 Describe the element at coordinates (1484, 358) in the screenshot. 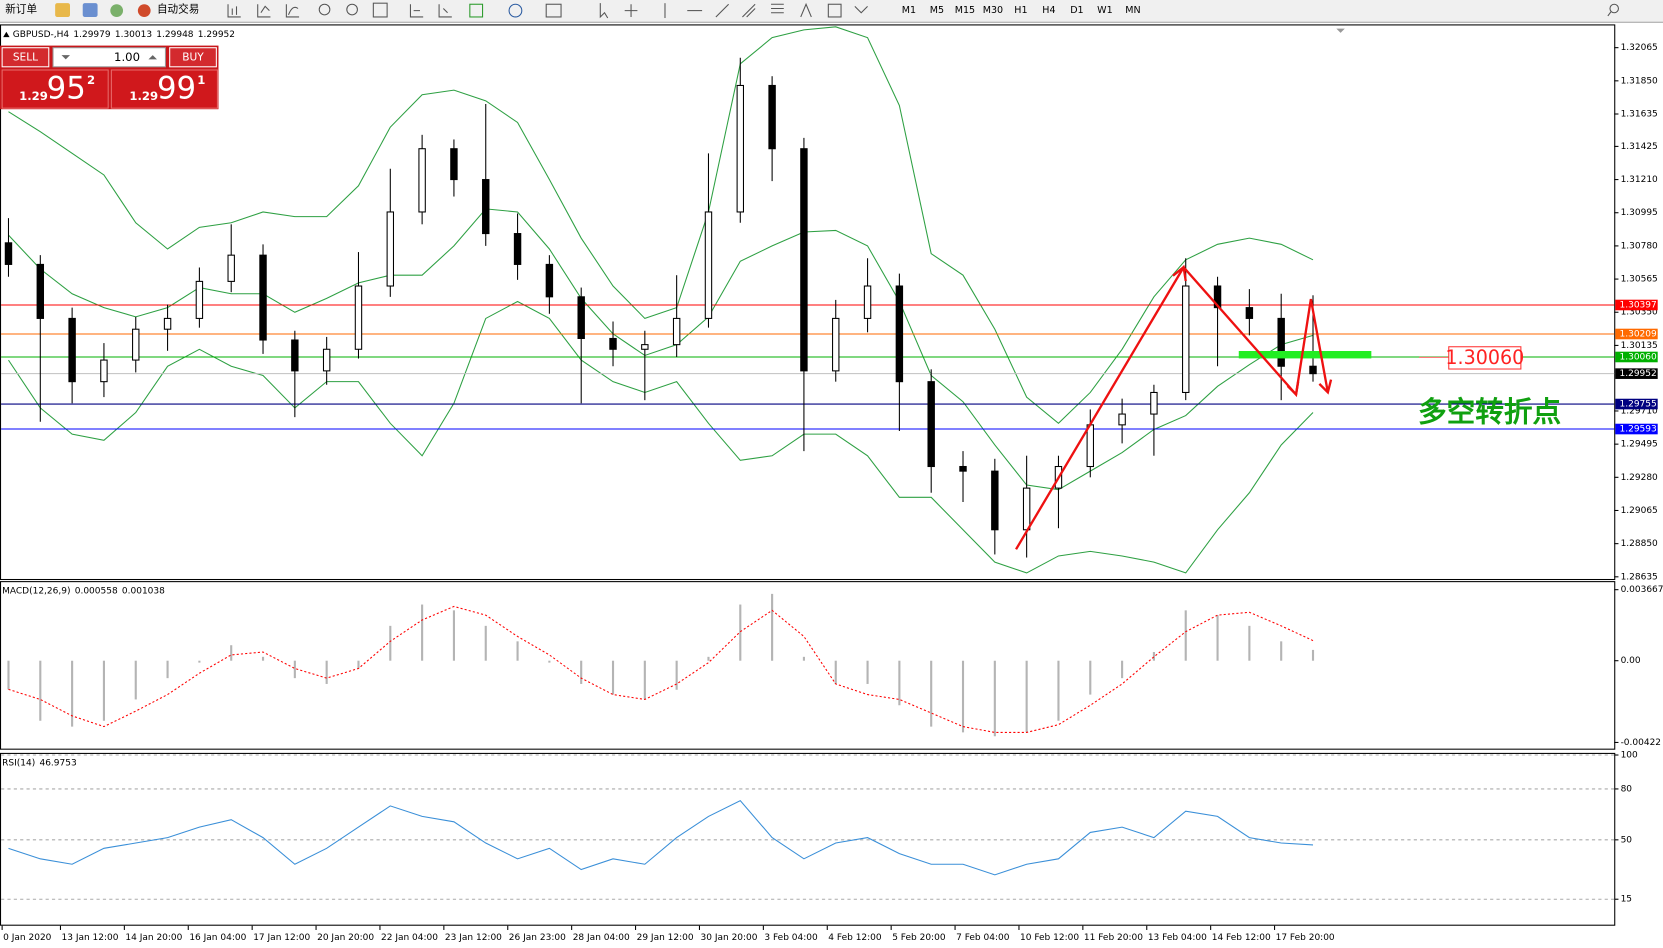

I see `annotation-price: 1.30060` at that location.